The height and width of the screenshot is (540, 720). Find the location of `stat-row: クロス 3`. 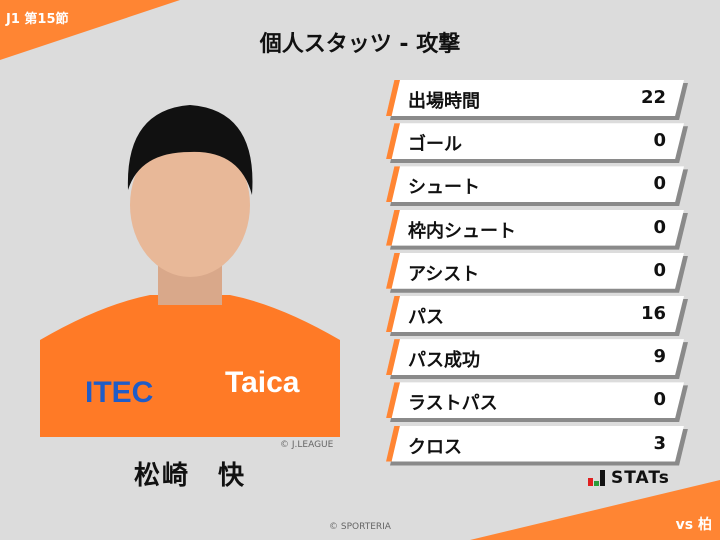

stat-row: クロス 3 is located at coordinates (537, 445).